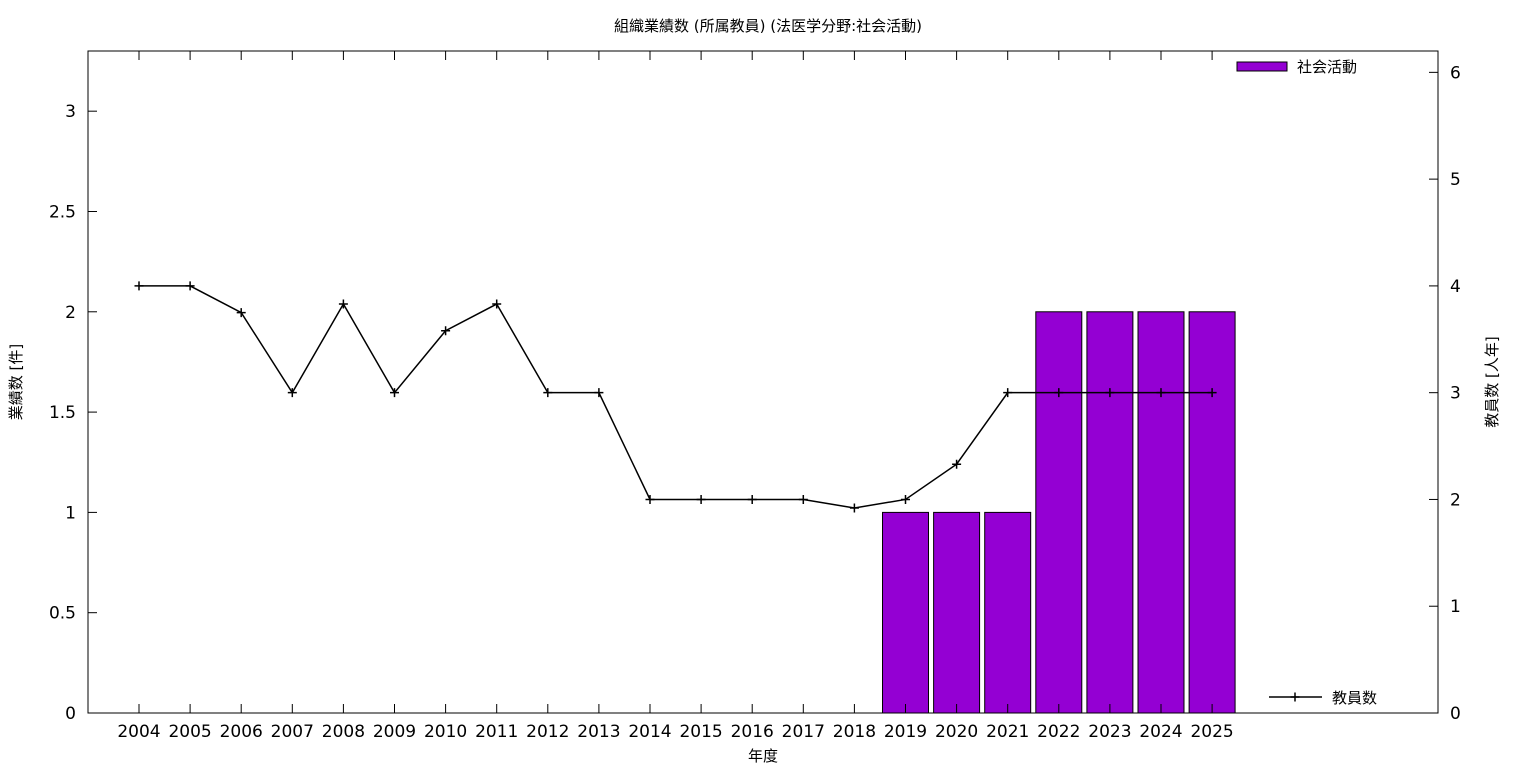 This screenshot has width=1536, height=768. What do you see at coordinates (394, 732) in the screenshot?
I see `x-tick-label: 2009` at bounding box center [394, 732].